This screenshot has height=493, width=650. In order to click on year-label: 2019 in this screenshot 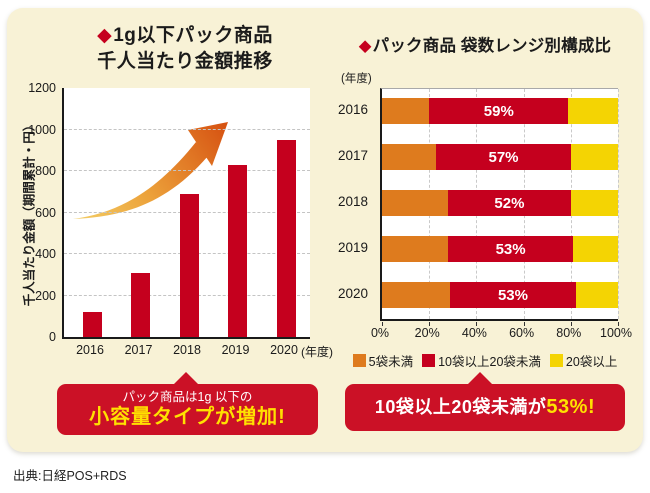, I will do `click(352, 247)`.